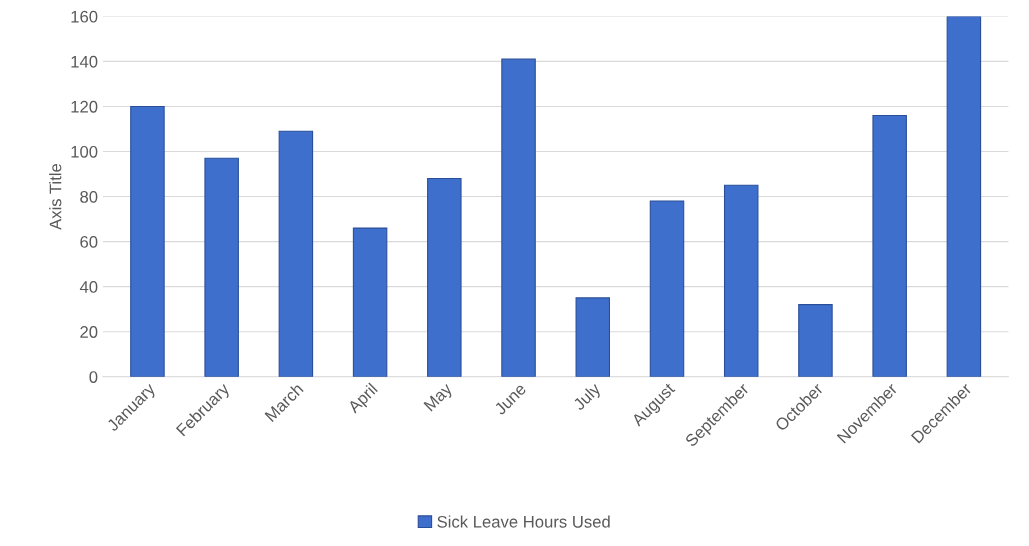 The image size is (1029, 546). I want to click on y-tick-label: 20, so click(89, 332).